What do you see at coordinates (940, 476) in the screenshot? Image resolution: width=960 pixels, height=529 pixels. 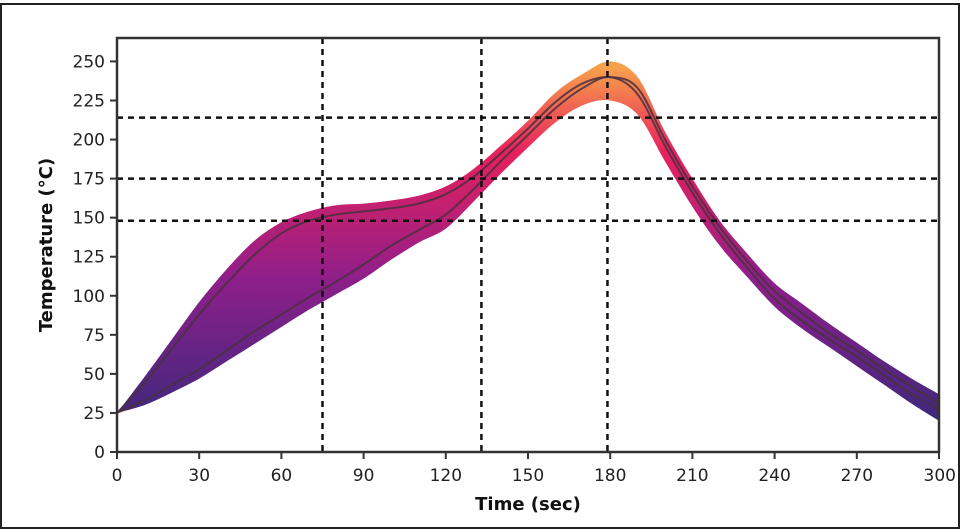 I see `x-tick-label: 300` at bounding box center [940, 476].